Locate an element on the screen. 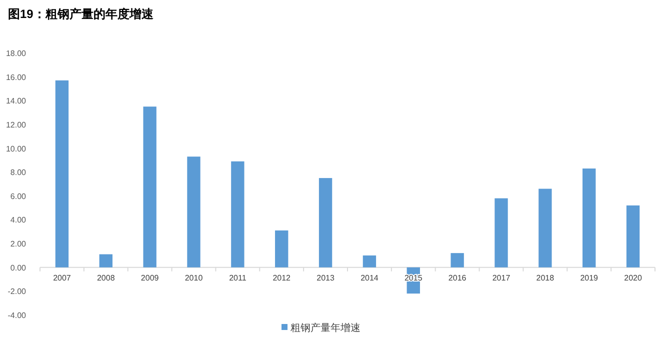 Image resolution: width=663 pixels, height=362 pixels. x-tick-label: 2010 is located at coordinates (194, 277).